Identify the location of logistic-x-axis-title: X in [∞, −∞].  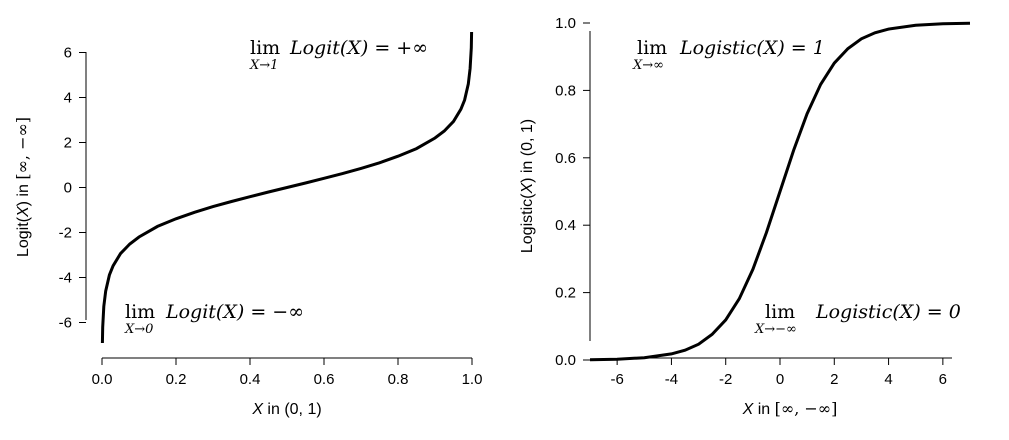
(790, 408).